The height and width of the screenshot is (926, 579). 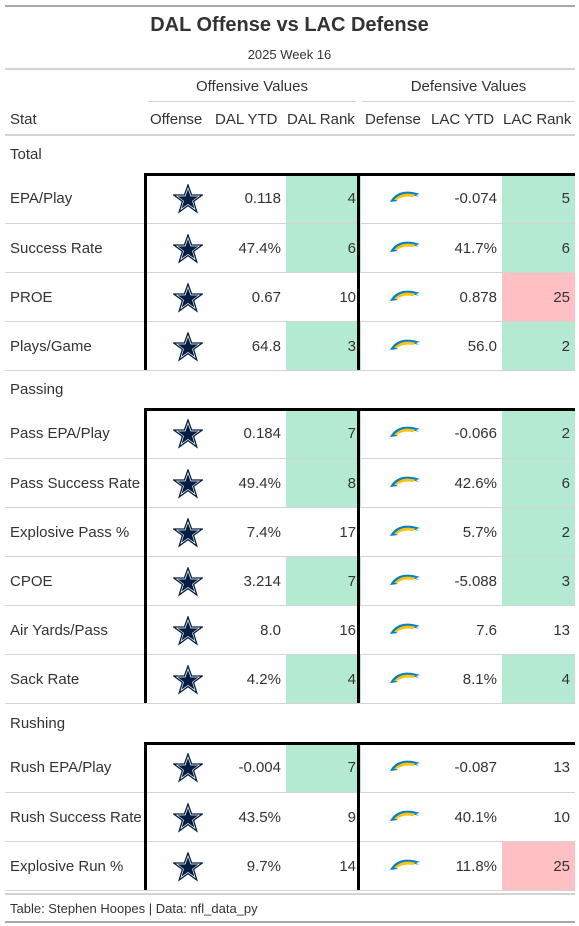 I want to click on lac-ytd-value: 8.1%, so click(x=479, y=679).